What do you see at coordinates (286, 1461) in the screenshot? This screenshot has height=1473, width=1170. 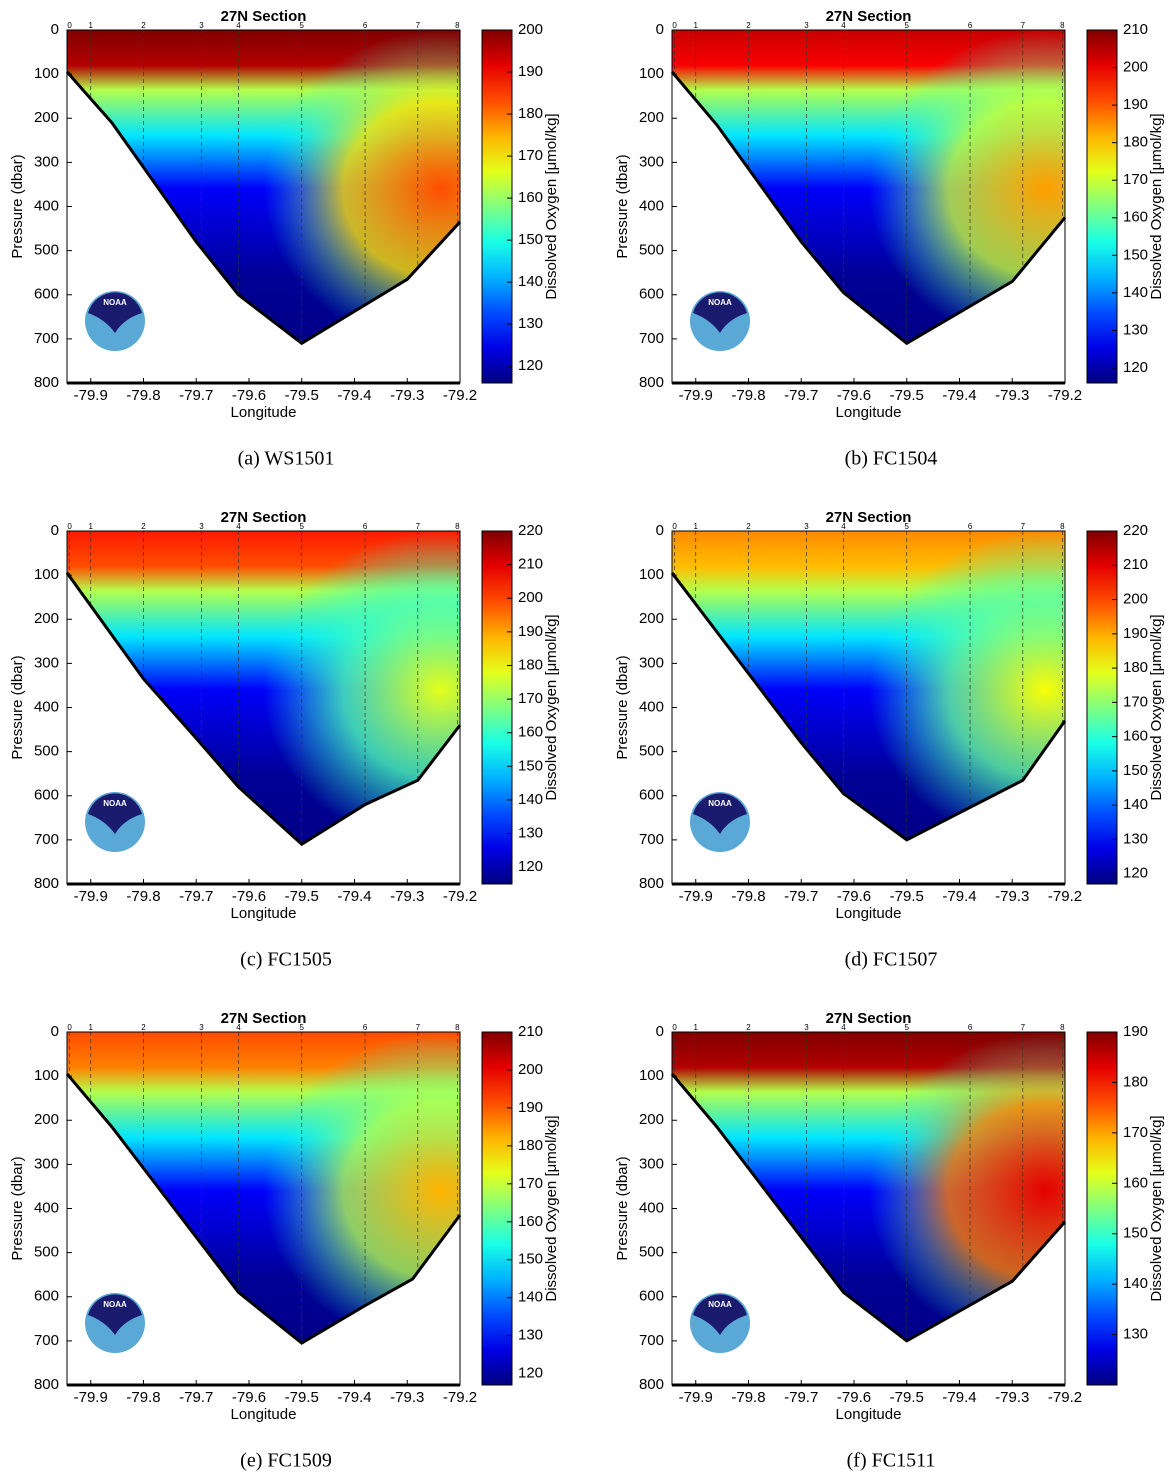 I see `caption: (e) FC1509` at bounding box center [286, 1461].